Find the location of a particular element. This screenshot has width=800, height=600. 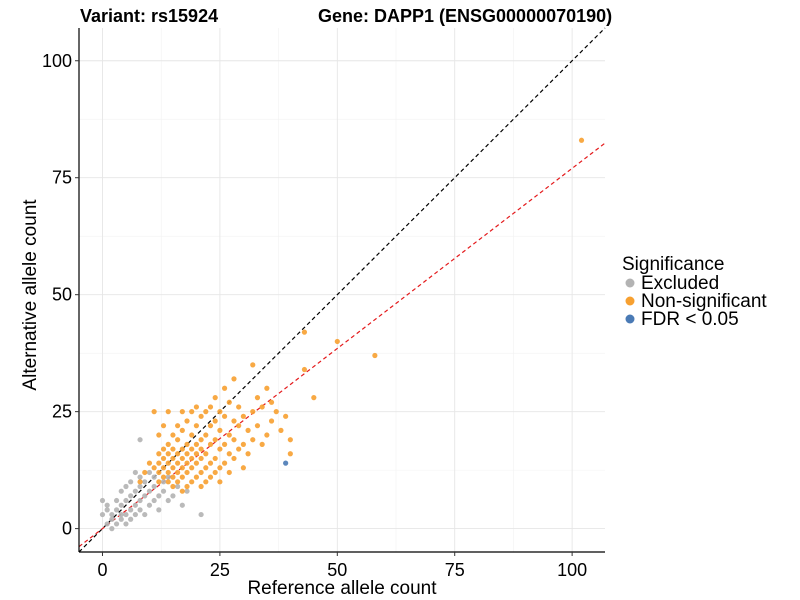

x-tick-label: 100 is located at coordinates (572, 570).